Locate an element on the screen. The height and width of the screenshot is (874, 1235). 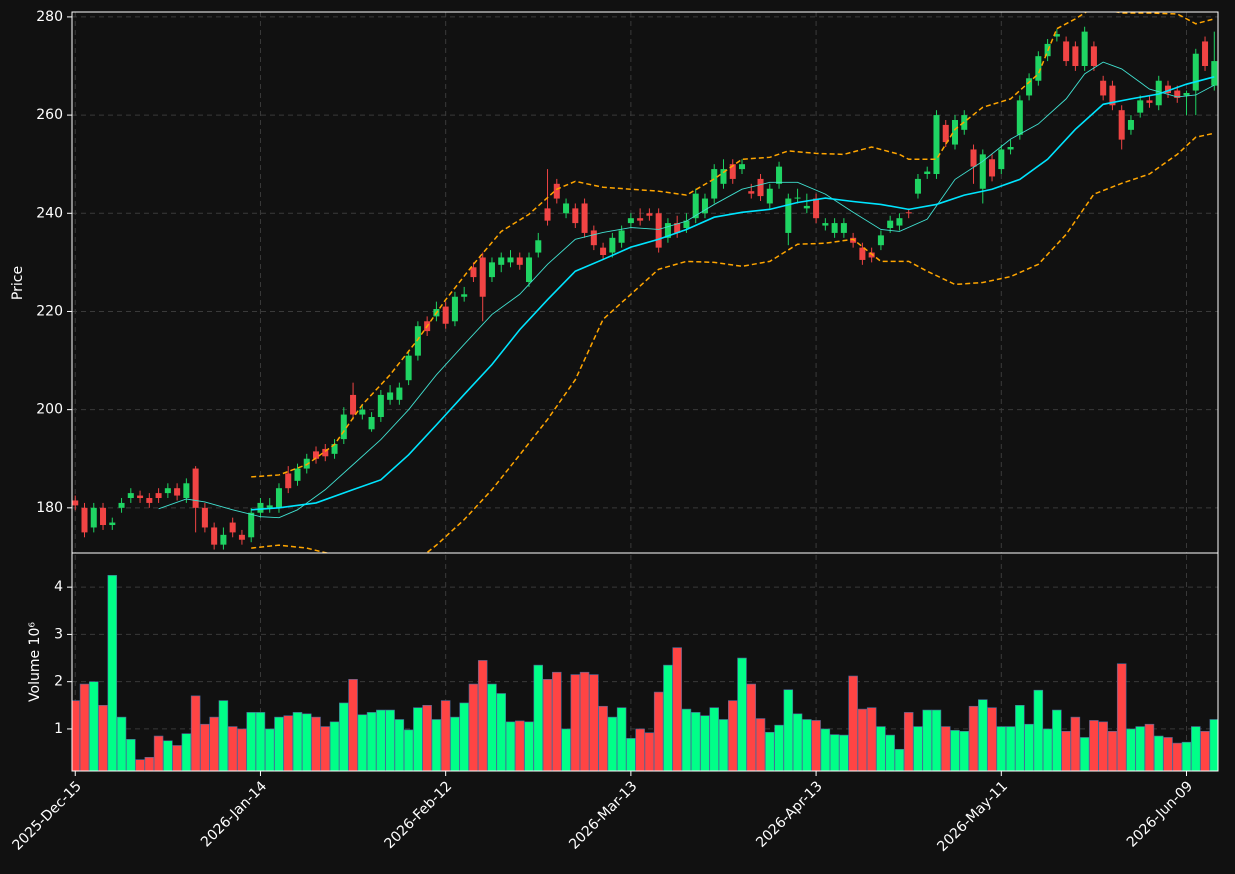
volume-axis-label: Volume 10⁶ is located at coordinates (35, 662).